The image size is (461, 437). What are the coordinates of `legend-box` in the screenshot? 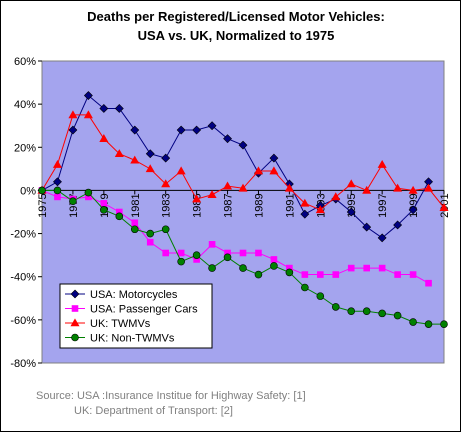 It's located at (136, 316).